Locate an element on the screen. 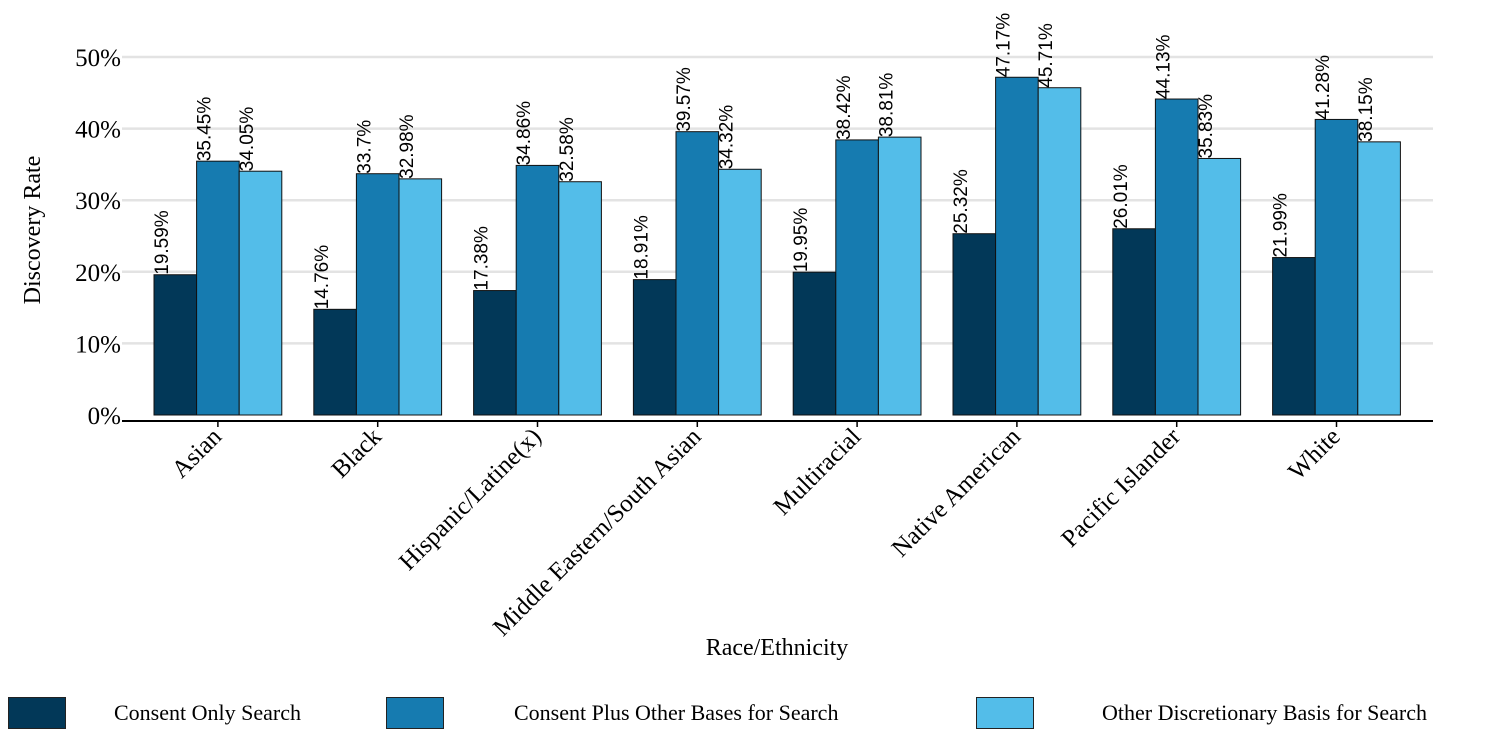 The width and height of the screenshot is (1503, 730). data-label: 32.98% is located at coordinates (407, 146).